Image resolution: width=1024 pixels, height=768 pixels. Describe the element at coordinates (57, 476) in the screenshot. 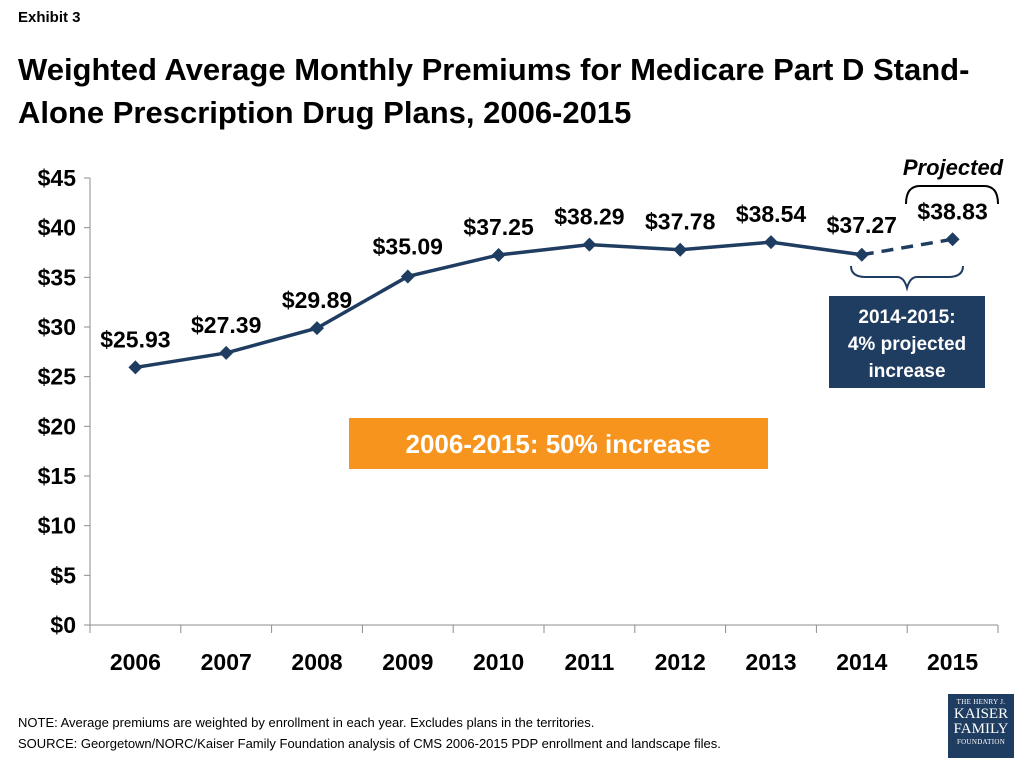

I see `y-tick-label: $15` at that location.